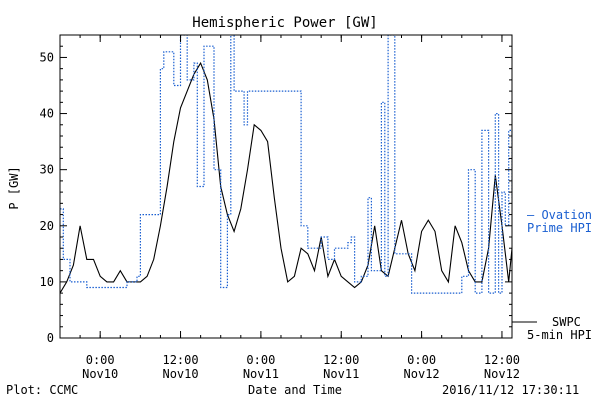  Describe the element at coordinates (14, 187) in the screenshot. I see `y-axis-label: P [GW]` at that location.